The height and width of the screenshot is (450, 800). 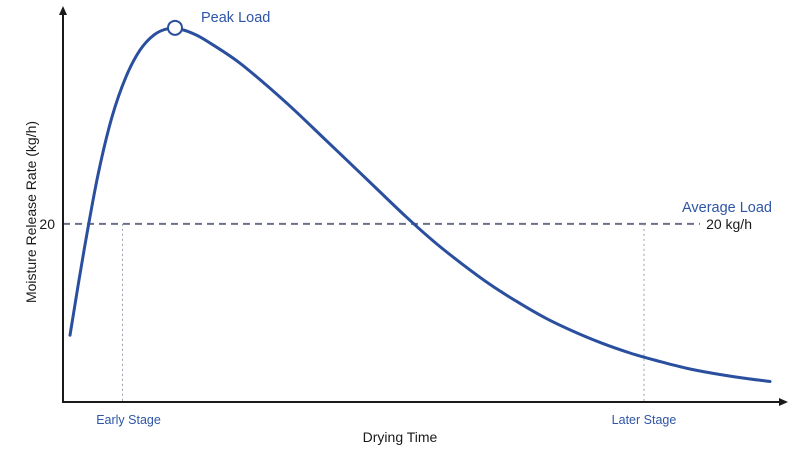 I want to click on average-load-label: Average Load, so click(x=727, y=208).